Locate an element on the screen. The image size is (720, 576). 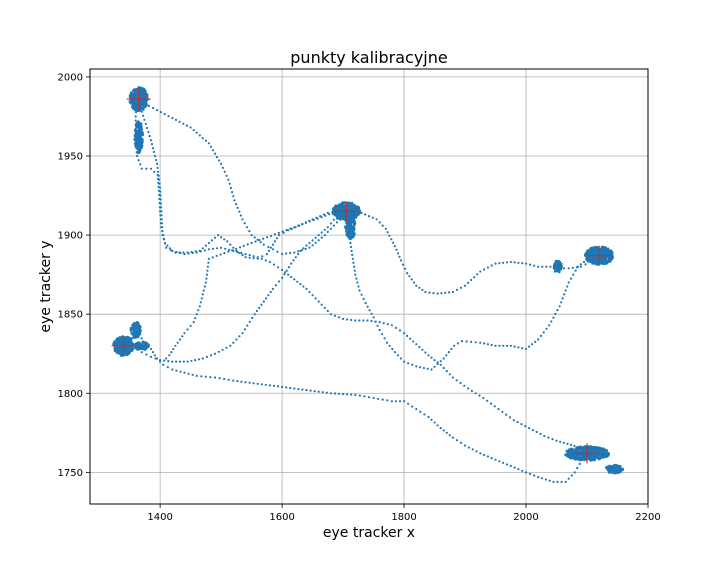
calibration-target-marker is located at coordinates (138, 99).